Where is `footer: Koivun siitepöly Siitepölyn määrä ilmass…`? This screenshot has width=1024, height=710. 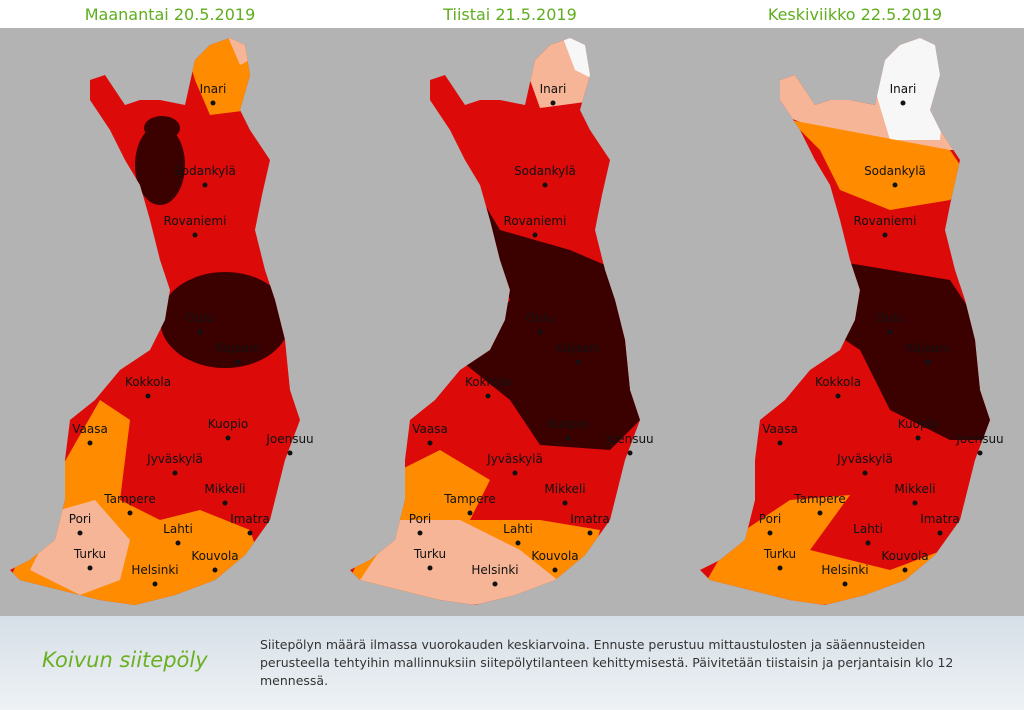
footer: Koivun siitepöly Siitepölyn määrä ilmass… is located at coordinates (512, 663).